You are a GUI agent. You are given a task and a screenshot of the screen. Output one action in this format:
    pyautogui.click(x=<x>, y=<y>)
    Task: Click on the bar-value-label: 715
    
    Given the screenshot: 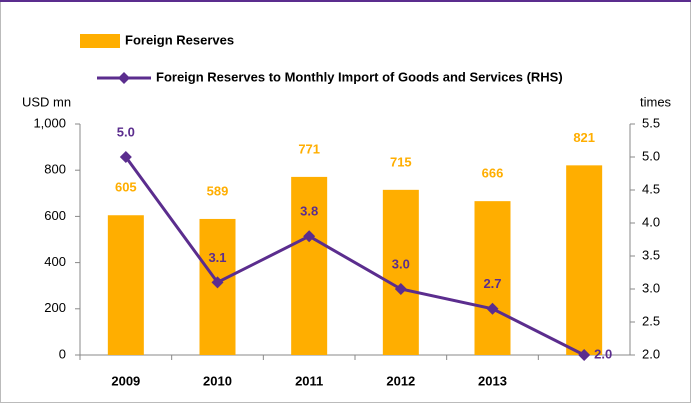 What is the action you would take?
    pyautogui.click(x=401, y=161)
    